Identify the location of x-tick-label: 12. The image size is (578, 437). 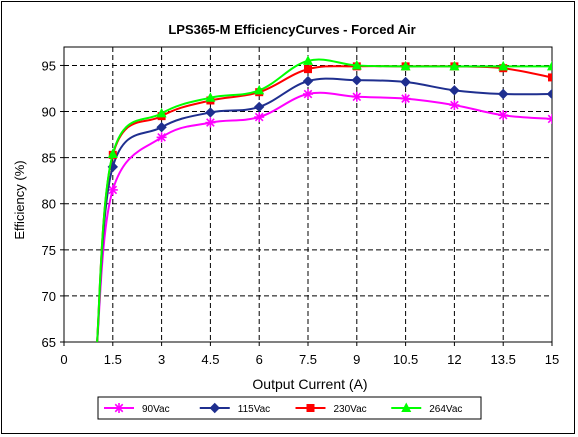
(454, 359).